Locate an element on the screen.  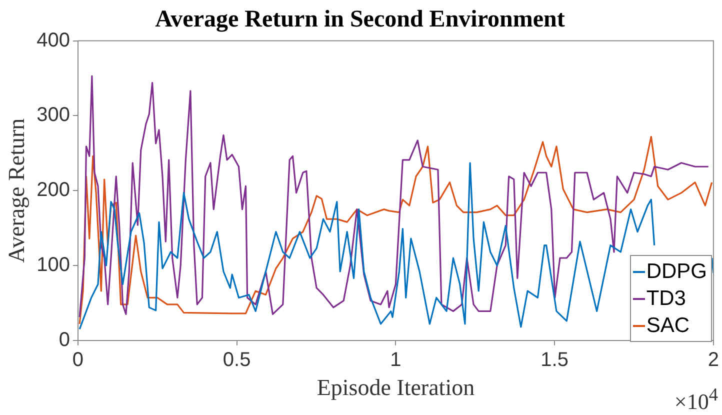
x-tick-label: 1 is located at coordinates (396, 359).